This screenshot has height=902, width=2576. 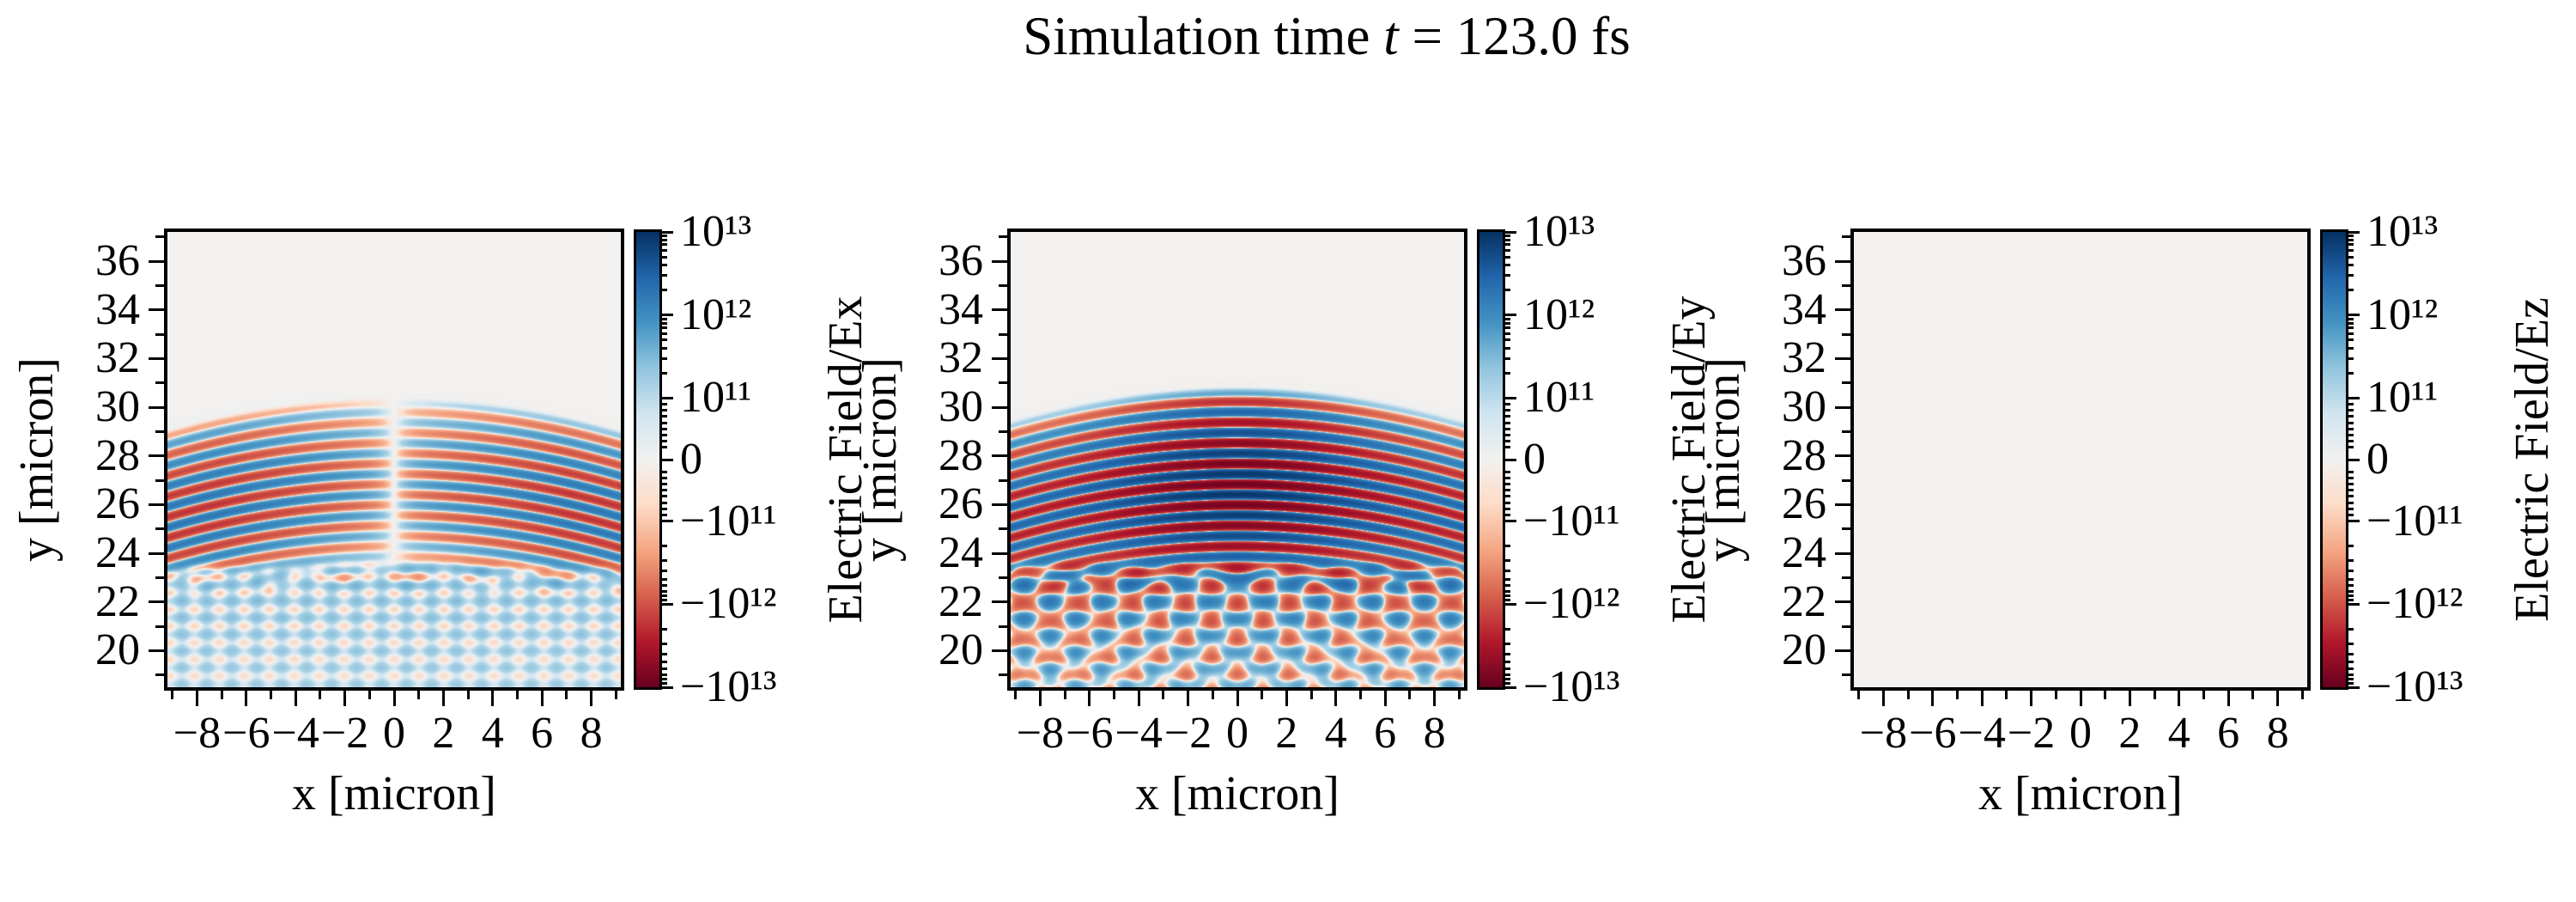 I want to click on colorbar-tick-label: −10¹³, so click(x=1572, y=686).